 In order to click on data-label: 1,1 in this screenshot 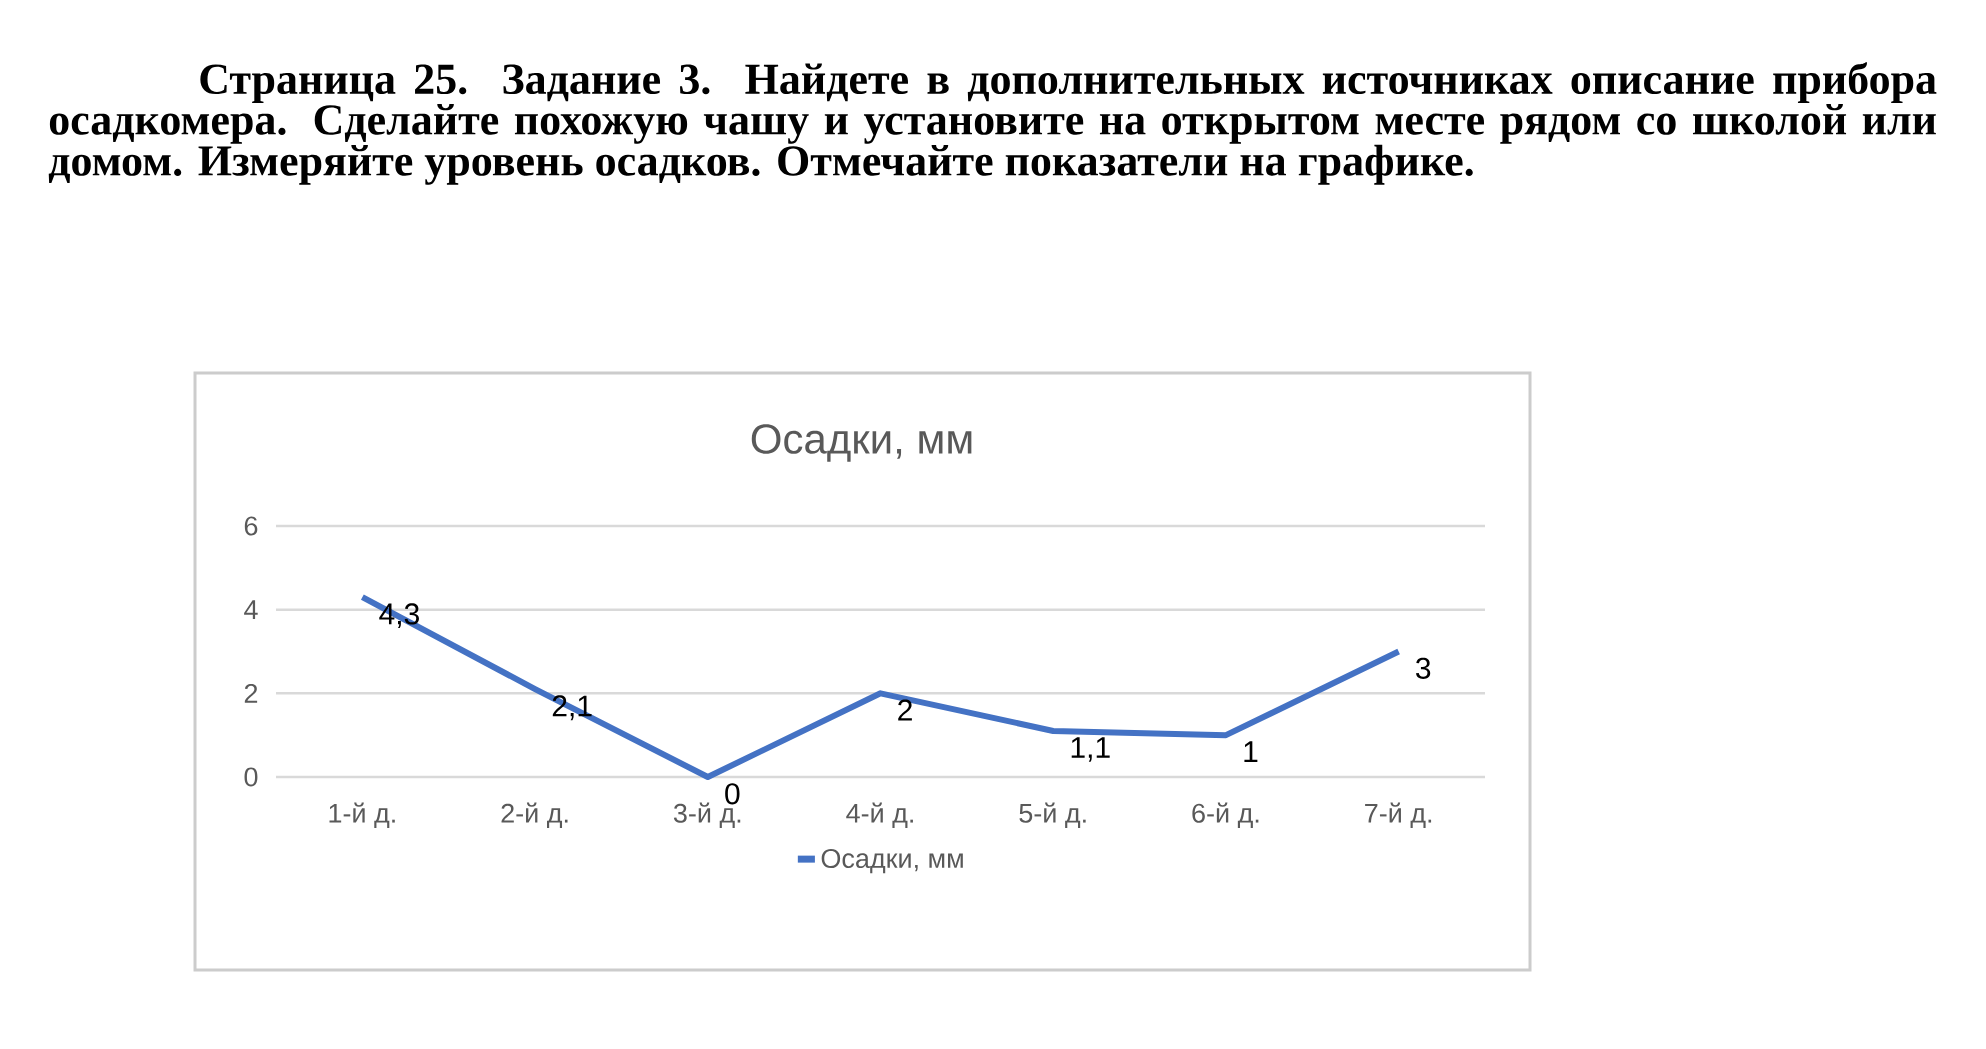, I will do `click(1090, 749)`.